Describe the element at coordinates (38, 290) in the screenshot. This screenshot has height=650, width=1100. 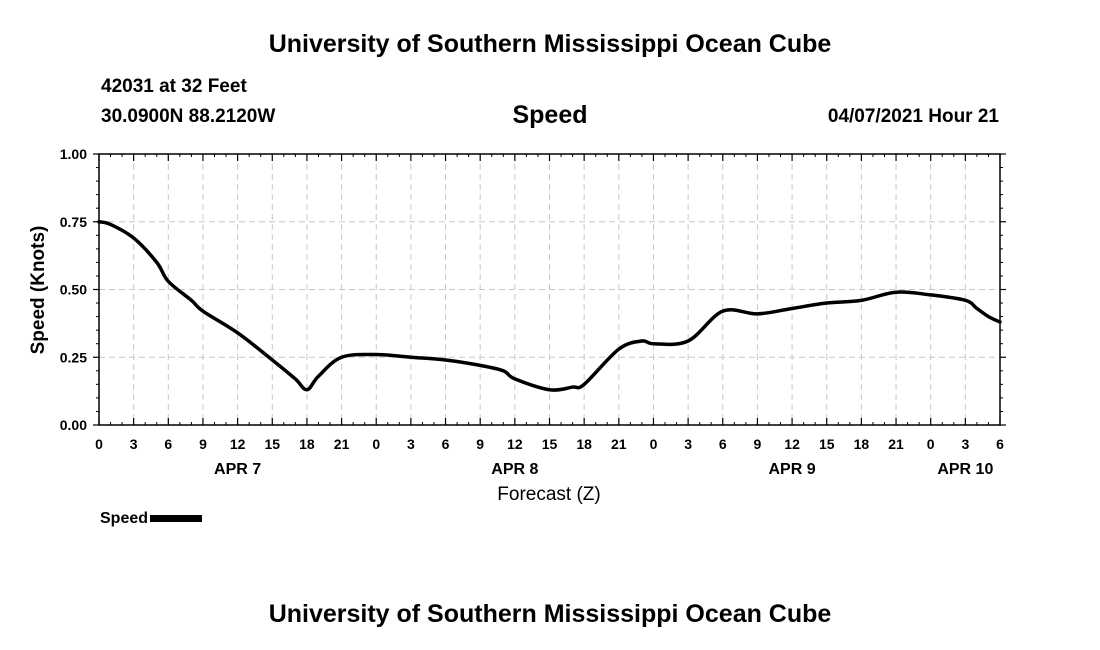
I see `y-axis-title: Speed (Knots)` at that location.